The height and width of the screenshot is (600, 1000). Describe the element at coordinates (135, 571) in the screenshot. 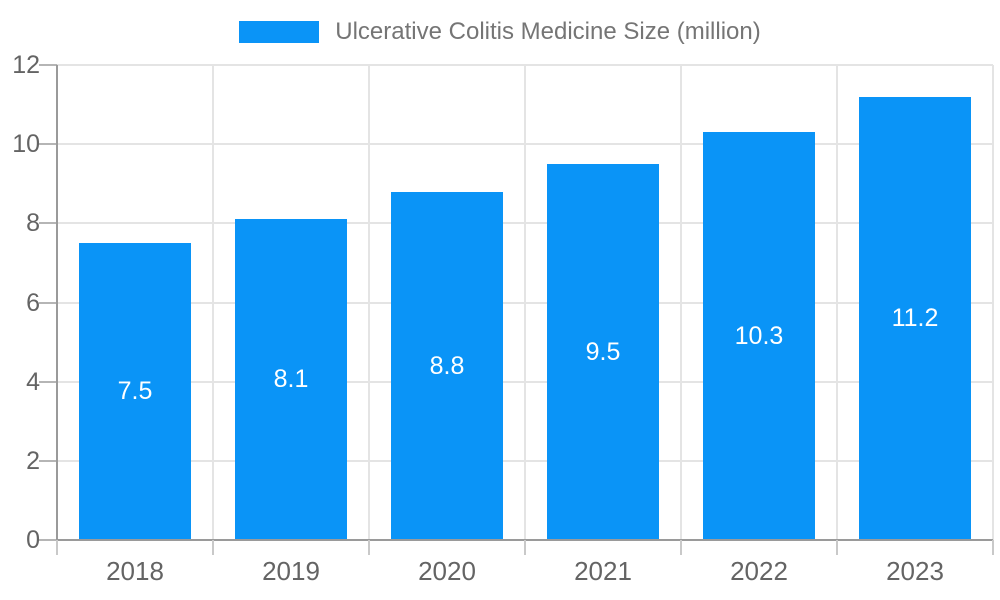

I see `x-tick-label: 2018` at that location.